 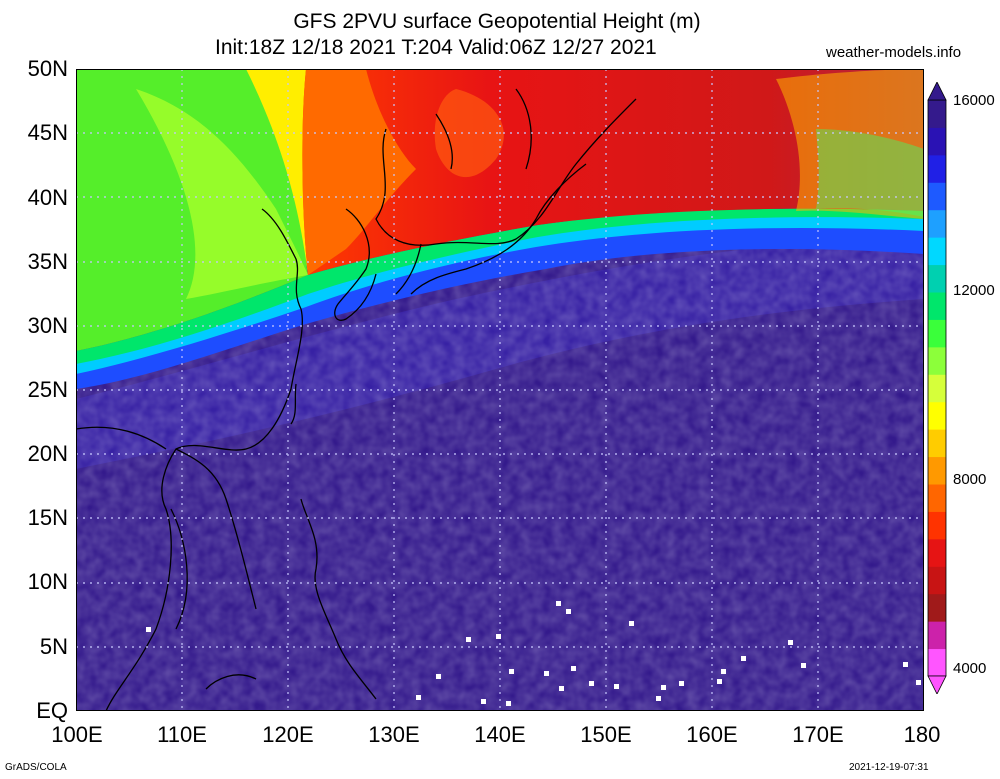 I want to click on software-credit: GrADS/COLA, so click(x=36, y=767).